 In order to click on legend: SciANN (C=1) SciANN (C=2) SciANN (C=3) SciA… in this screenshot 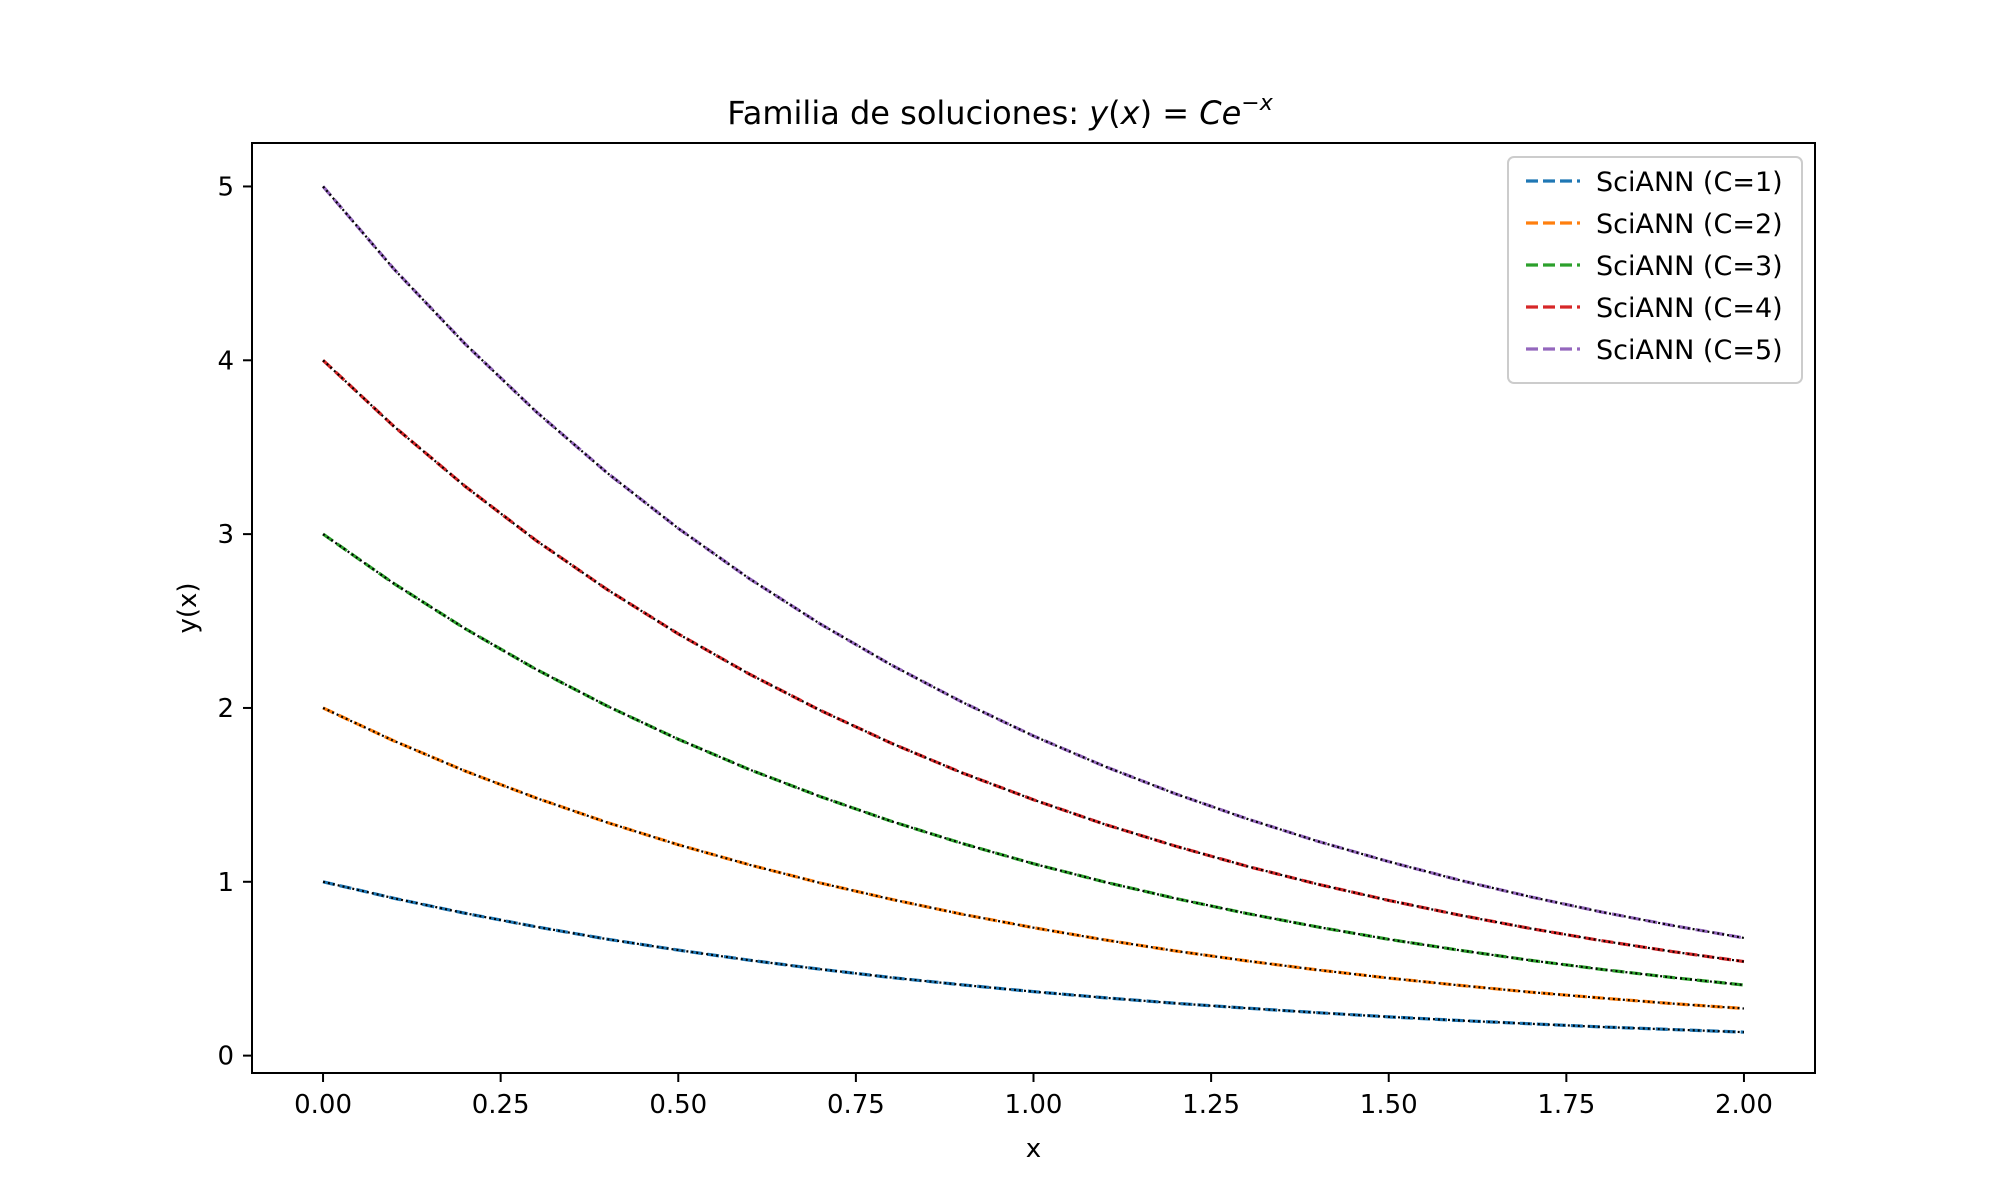, I will do `click(1655, 270)`.